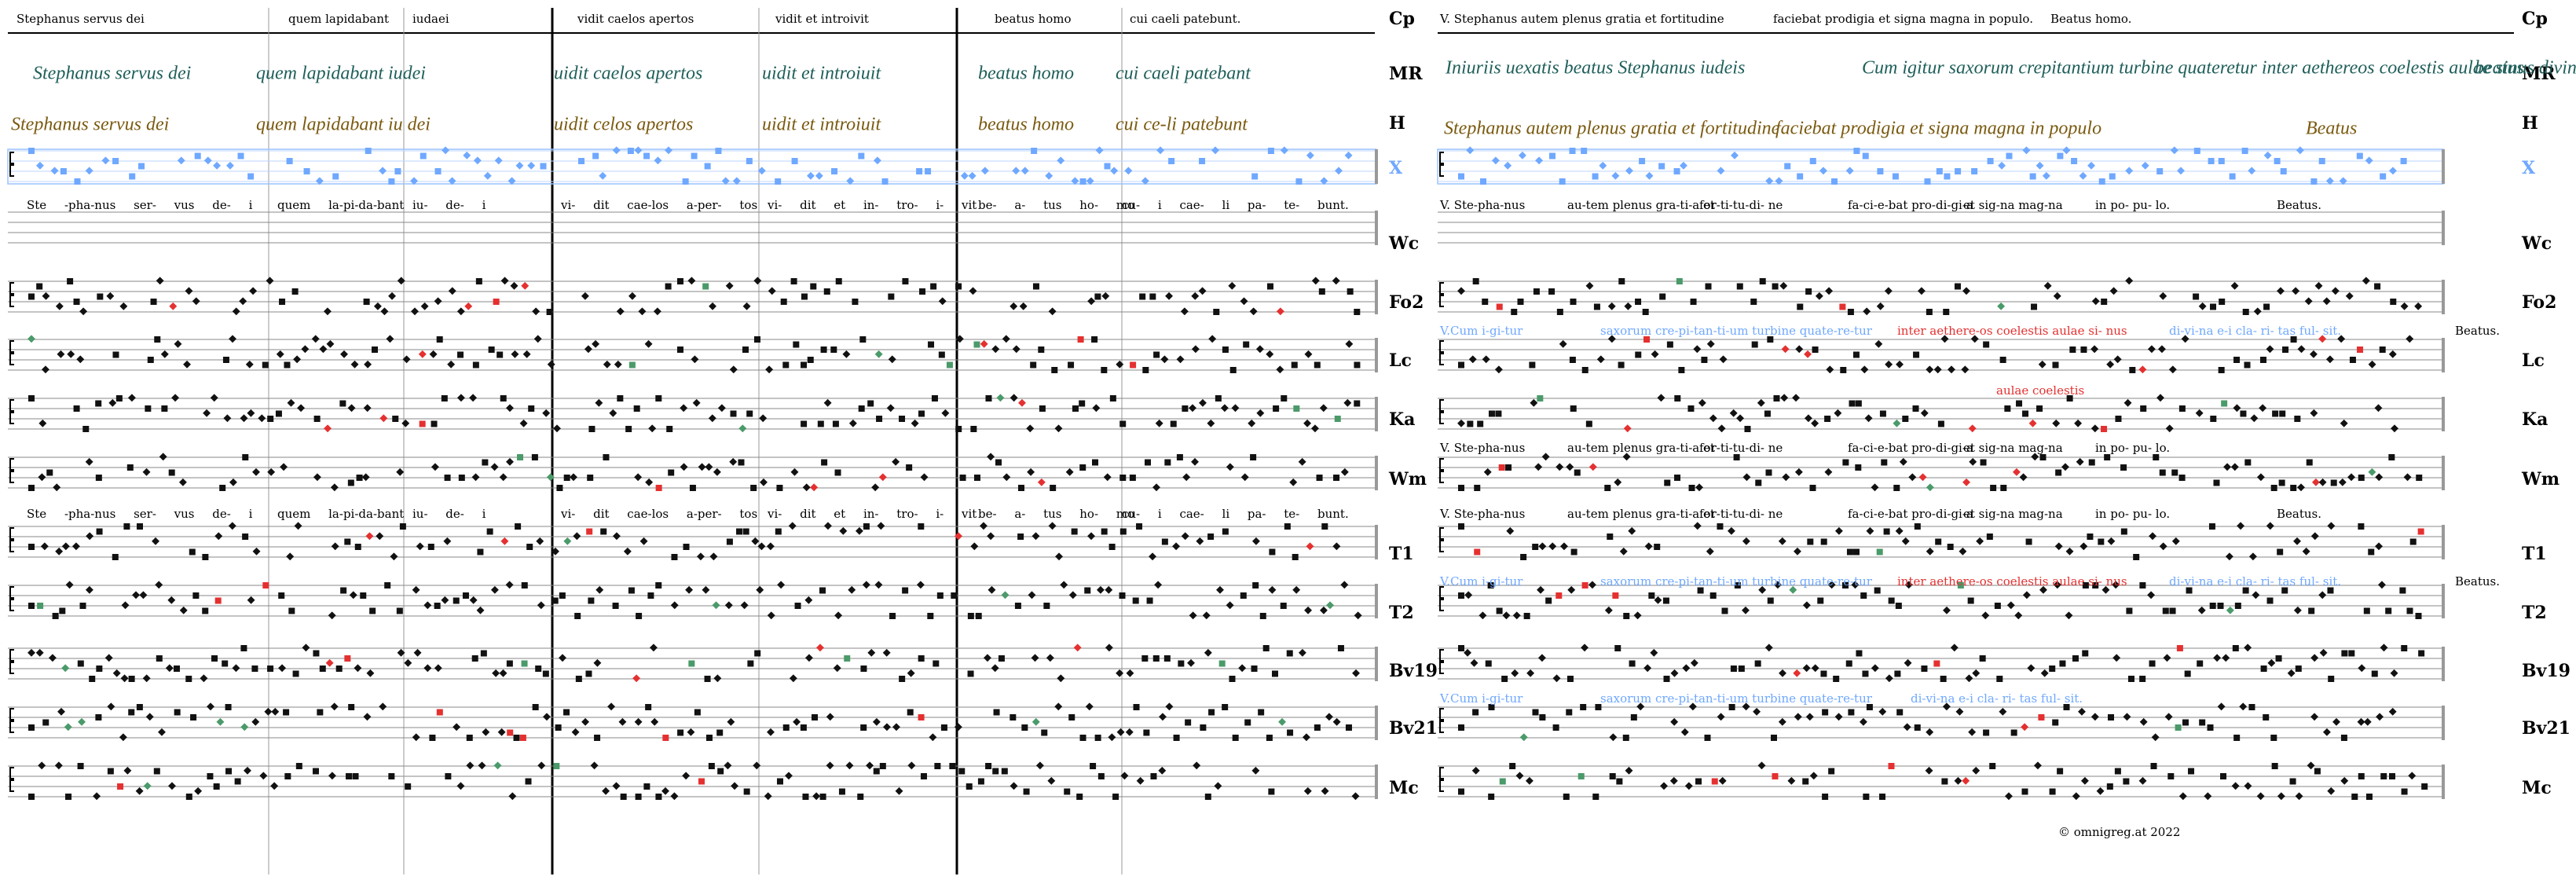 This screenshot has width=2576, height=880. Describe the element at coordinates (340, 514) in the screenshot. I see `syllables: quem la-pi-da-bant` at that location.